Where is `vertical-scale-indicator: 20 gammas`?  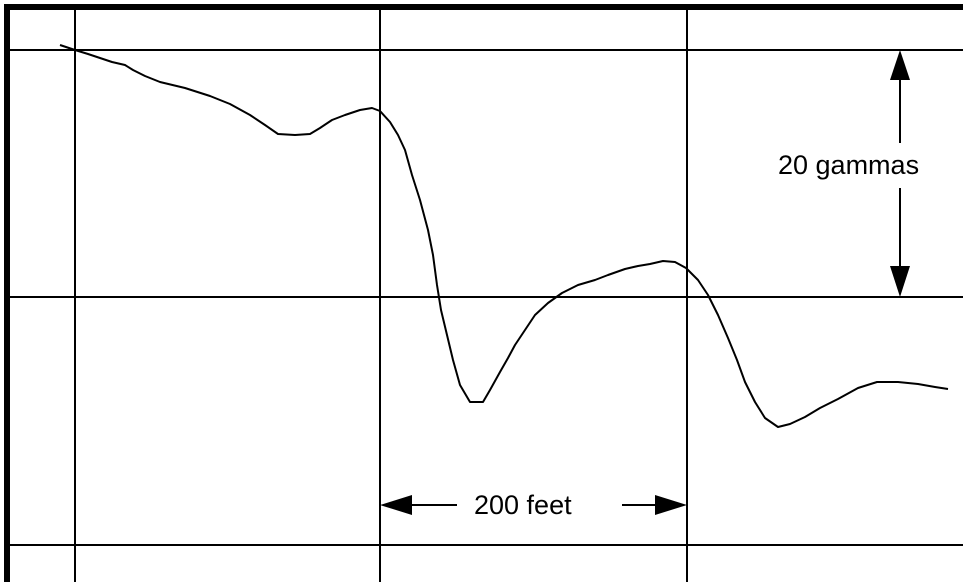 vertical-scale-indicator: 20 gammas is located at coordinates (848, 173).